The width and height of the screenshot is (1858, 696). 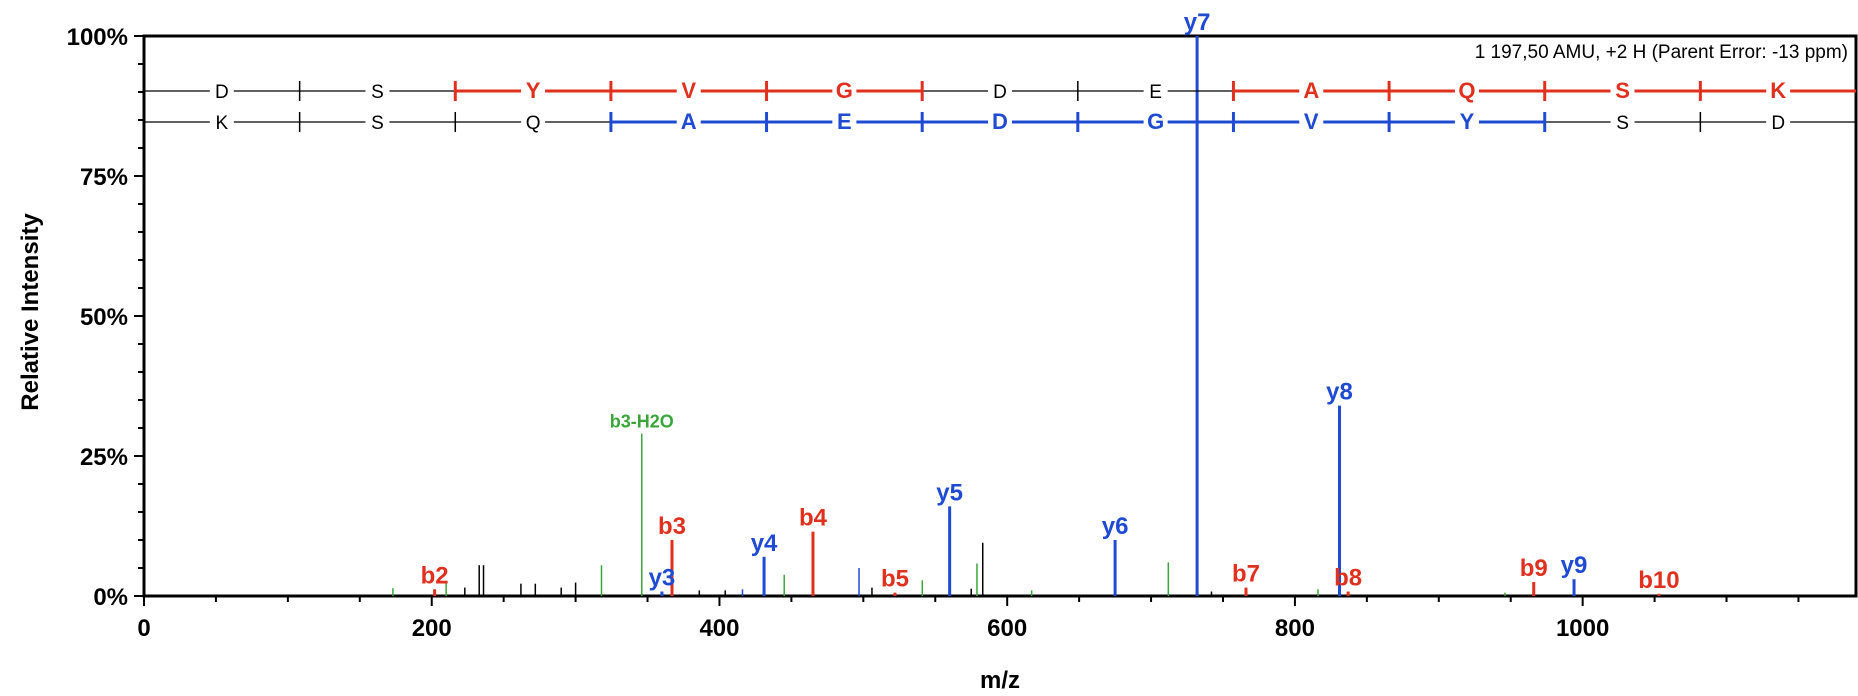 I want to click on sequence-top-residue: V, so click(x=688, y=90).